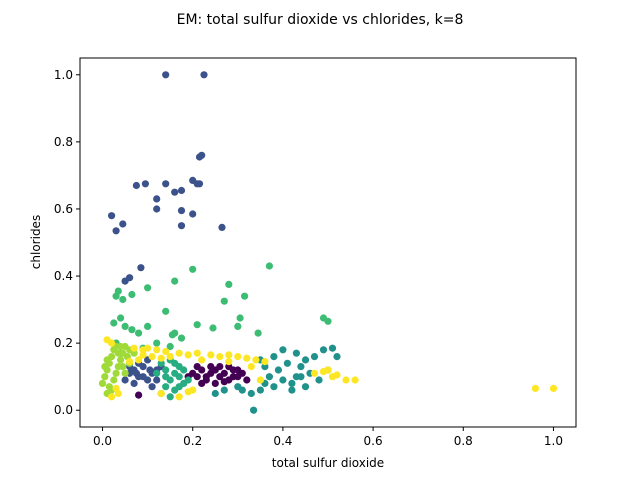 Image resolution: width=640 pixels, height=480 pixels. Describe the element at coordinates (67, 242) in the screenshot. I see `y-axis: 0.0 0.2 0.4 0.6 0.8 1.0` at that location.